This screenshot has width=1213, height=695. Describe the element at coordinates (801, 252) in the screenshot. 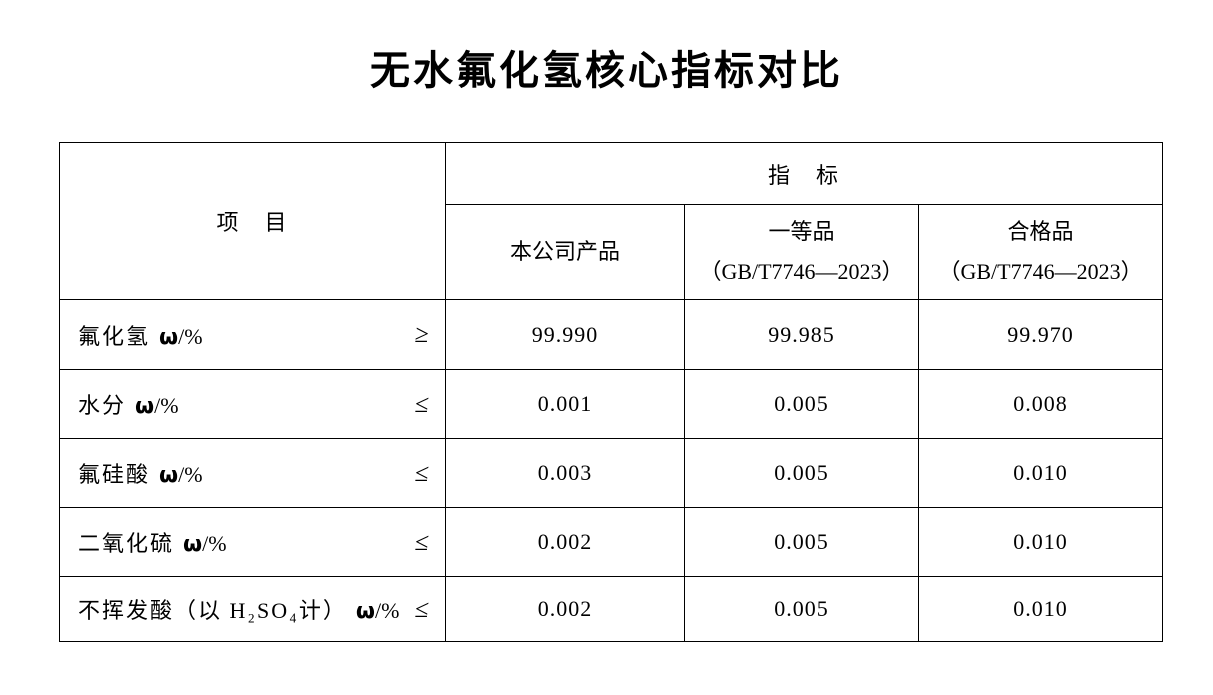

I see `column-header-first-grade: 一等品 （GB/T7746—2023）` at that location.